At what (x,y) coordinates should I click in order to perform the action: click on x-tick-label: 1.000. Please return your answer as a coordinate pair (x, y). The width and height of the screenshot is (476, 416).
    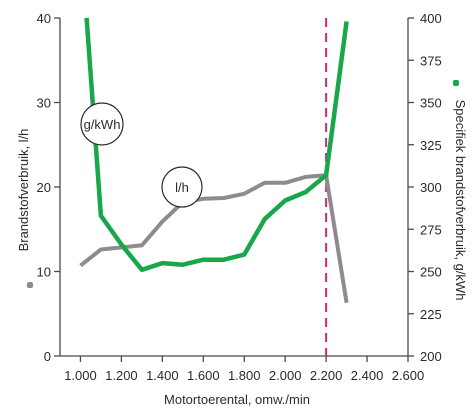
    Looking at the image, I should click on (80, 375).